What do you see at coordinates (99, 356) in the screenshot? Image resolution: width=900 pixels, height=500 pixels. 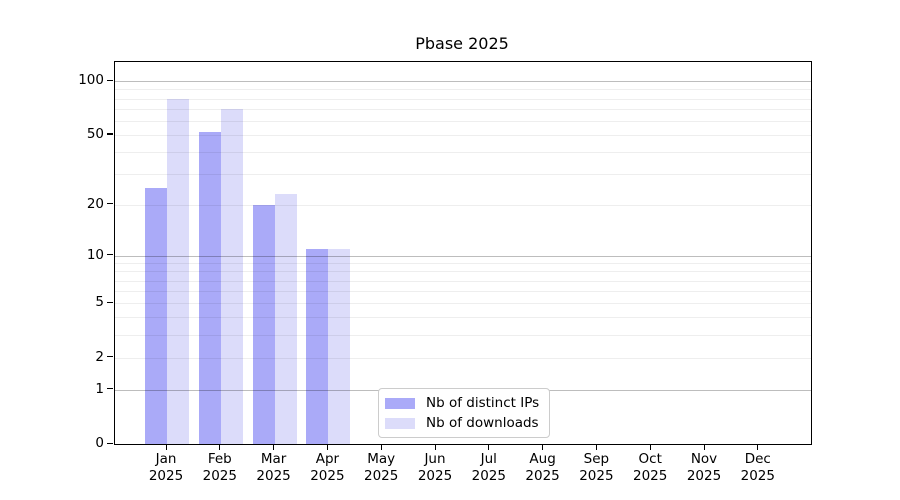 I see `y-tick-label-2: 2` at bounding box center [99, 356].